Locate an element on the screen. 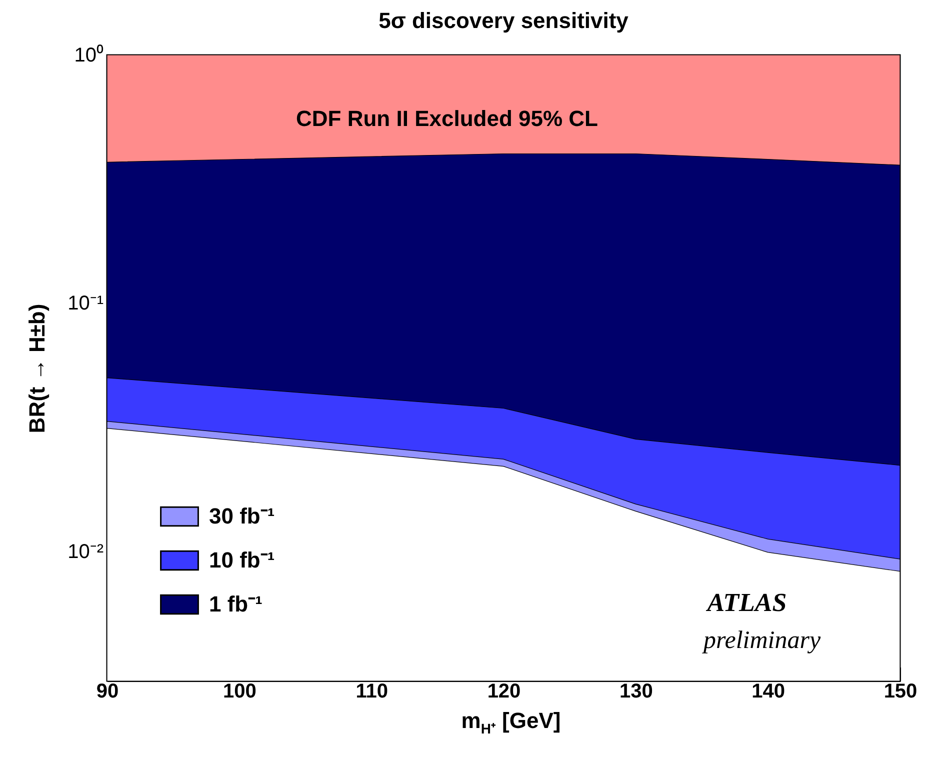  x-tick-label: 150 is located at coordinates (901, 691).